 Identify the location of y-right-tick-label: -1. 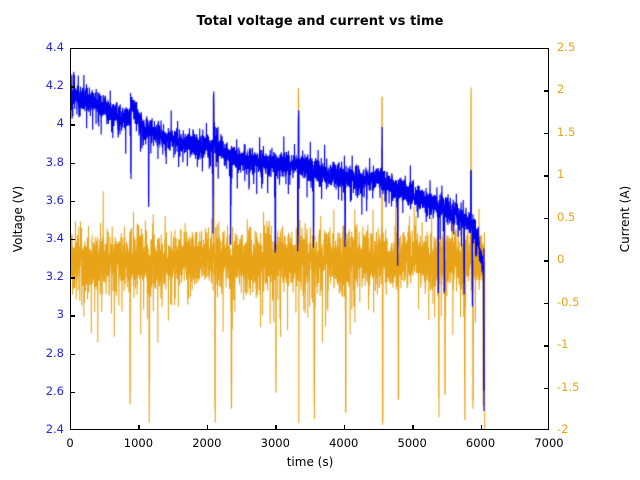
(563, 344).